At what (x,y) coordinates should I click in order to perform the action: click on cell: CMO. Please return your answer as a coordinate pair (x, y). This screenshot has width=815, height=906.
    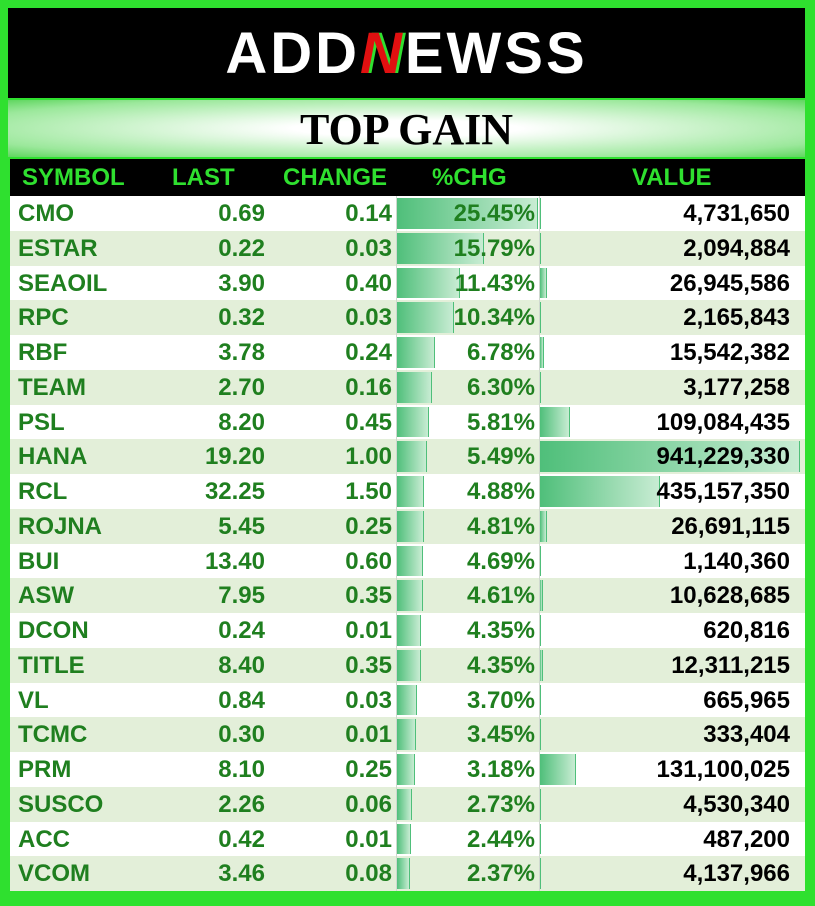
    Looking at the image, I should click on (46, 213).